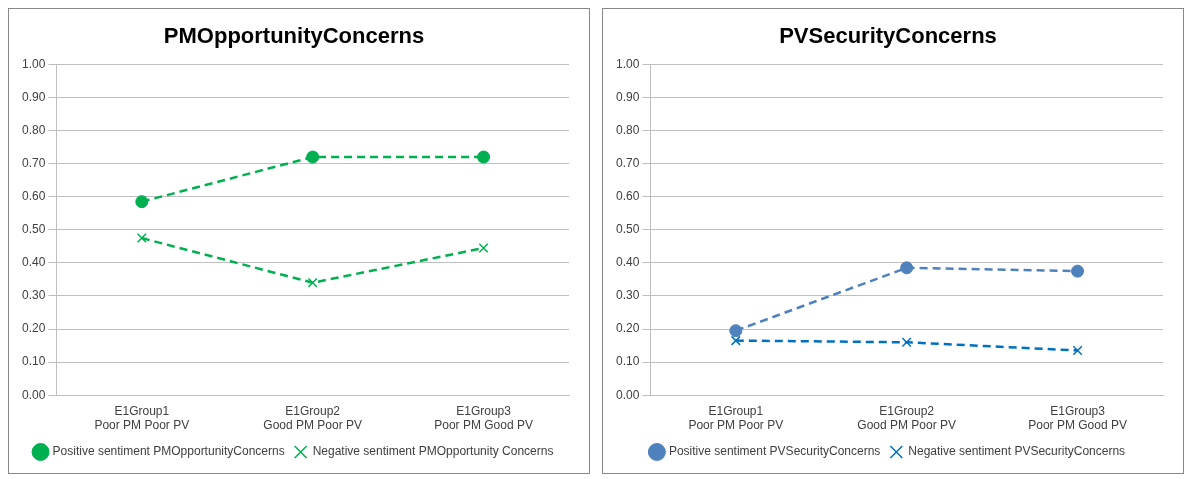 This screenshot has width=1192, height=479. What do you see at coordinates (294, 36) in the screenshot?
I see `chart-title: PMOpportunityConcerns` at bounding box center [294, 36].